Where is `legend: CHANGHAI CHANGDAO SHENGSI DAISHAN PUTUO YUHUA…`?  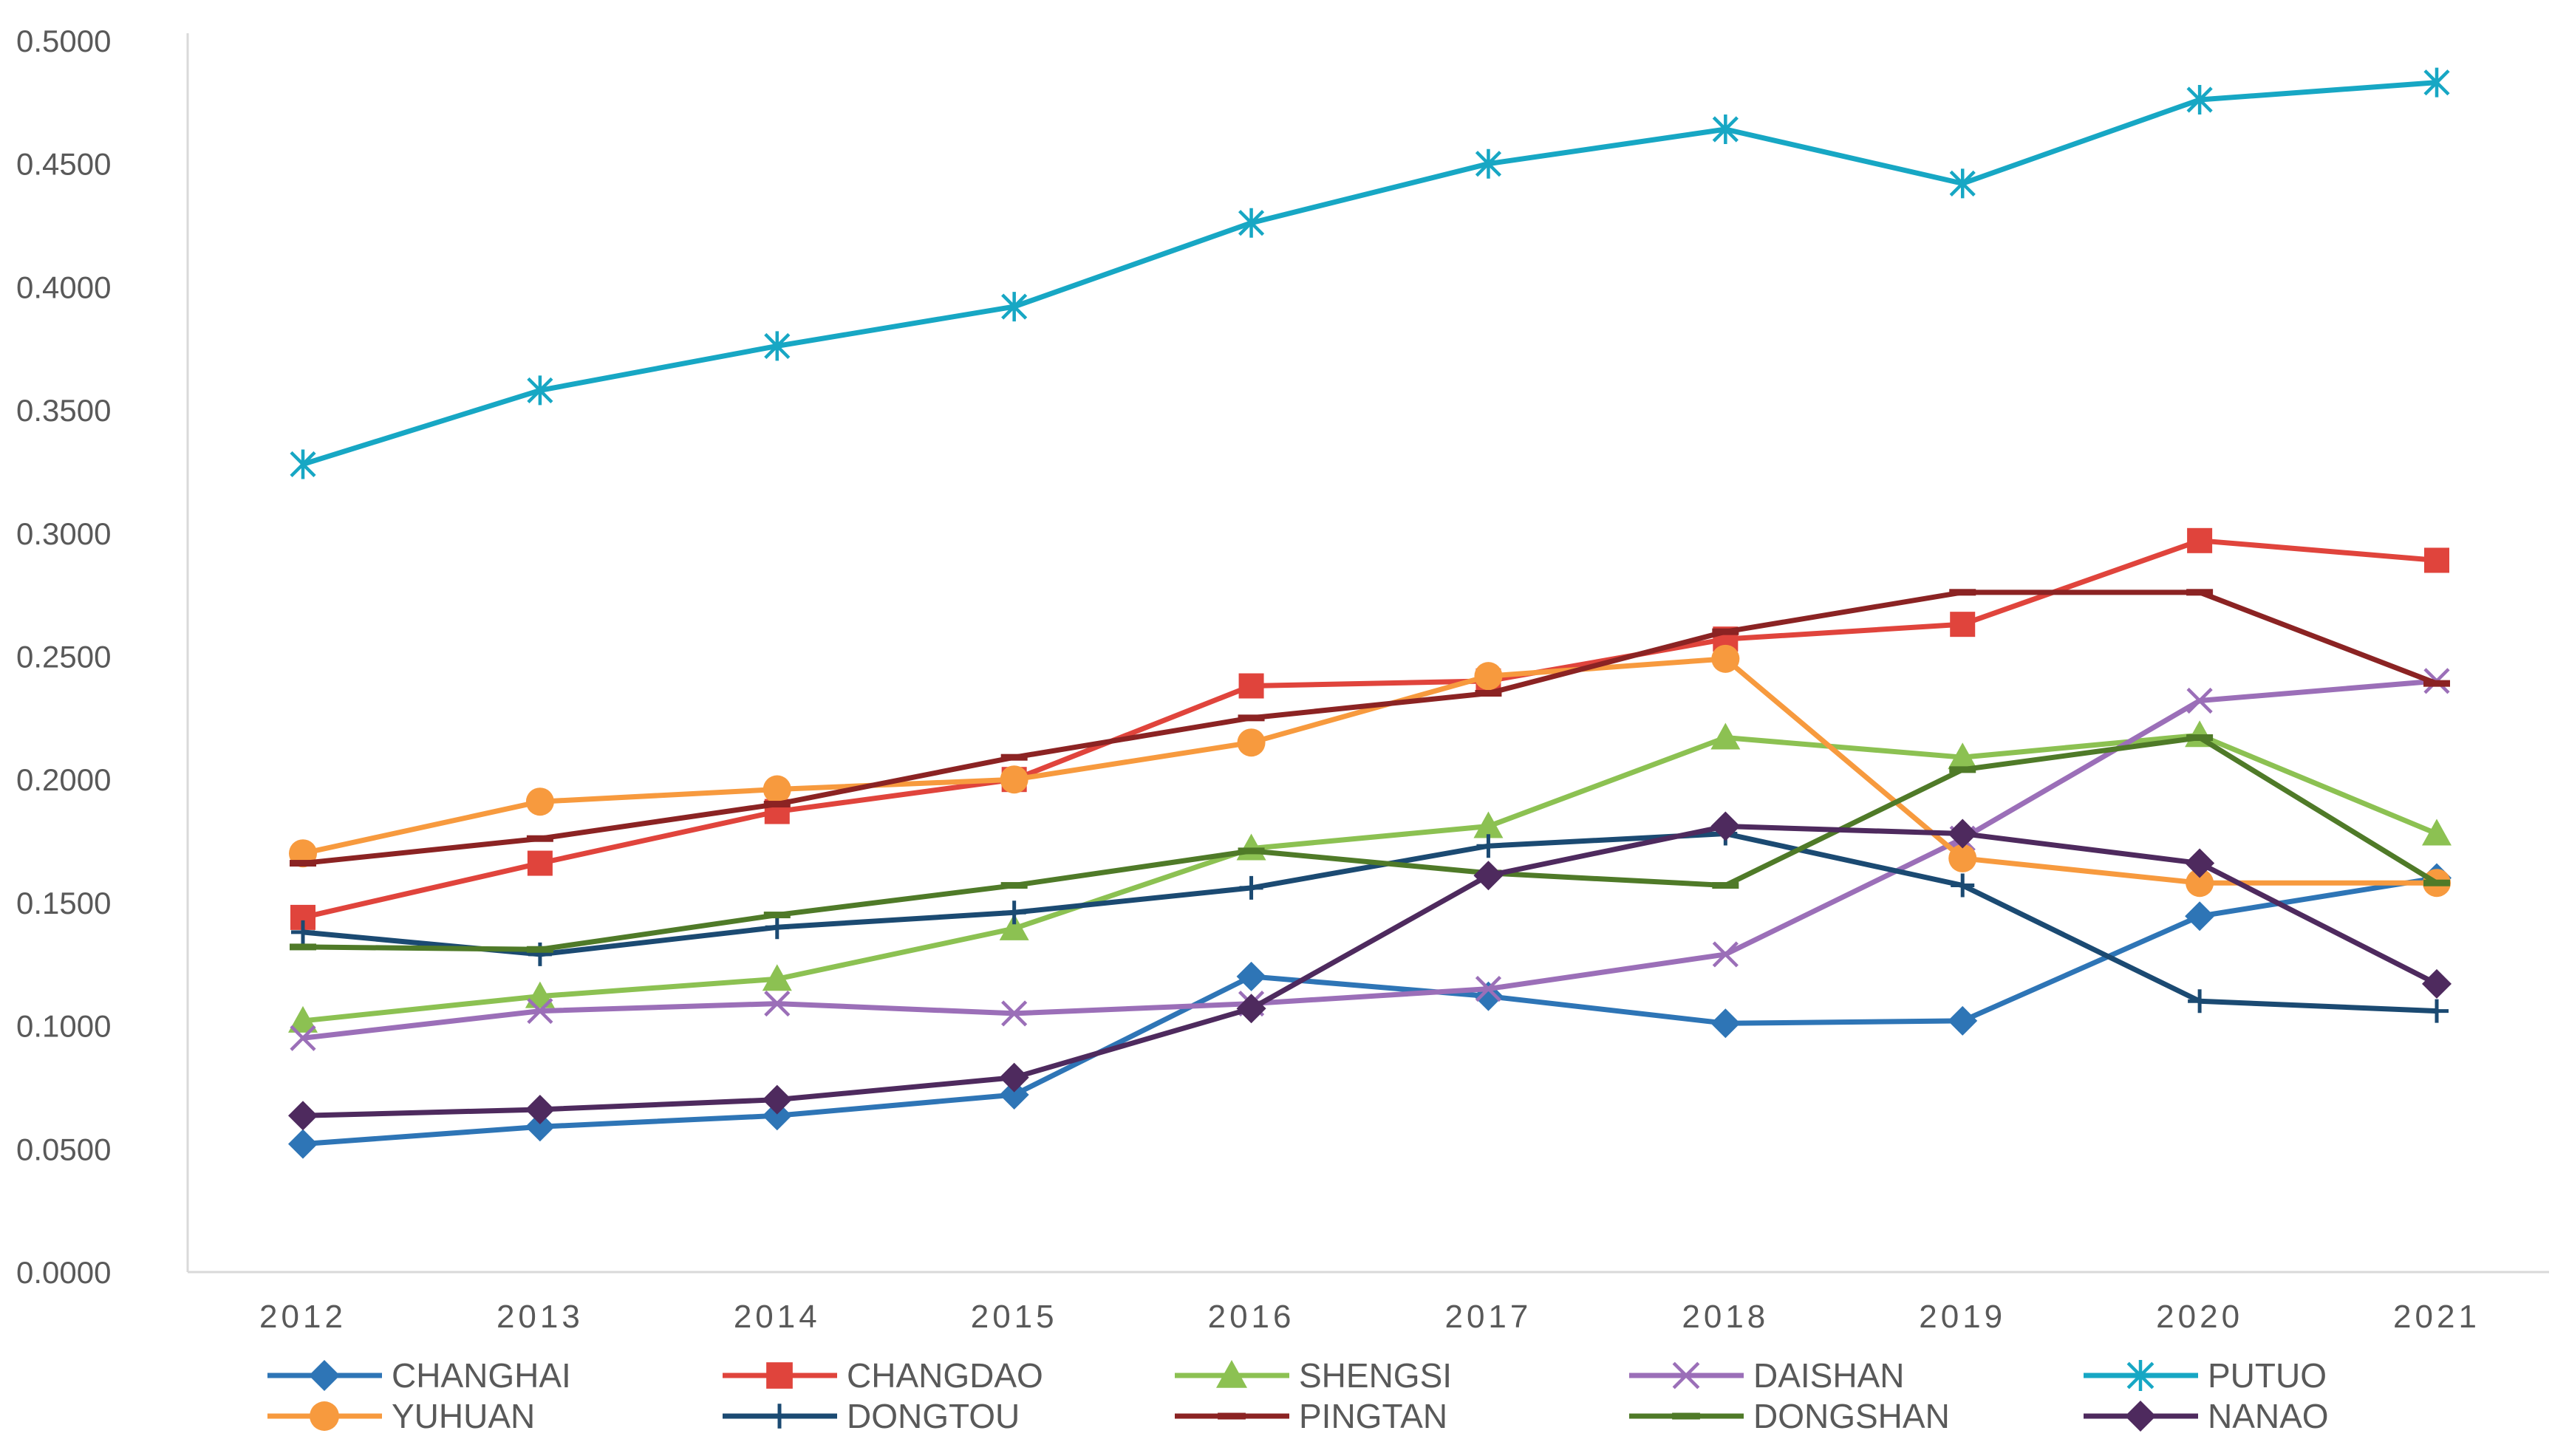 legend: CHANGHAI CHANGDAO SHENGSI DAISHAN PUTUO YUHUA… is located at coordinates (1298, 1395).